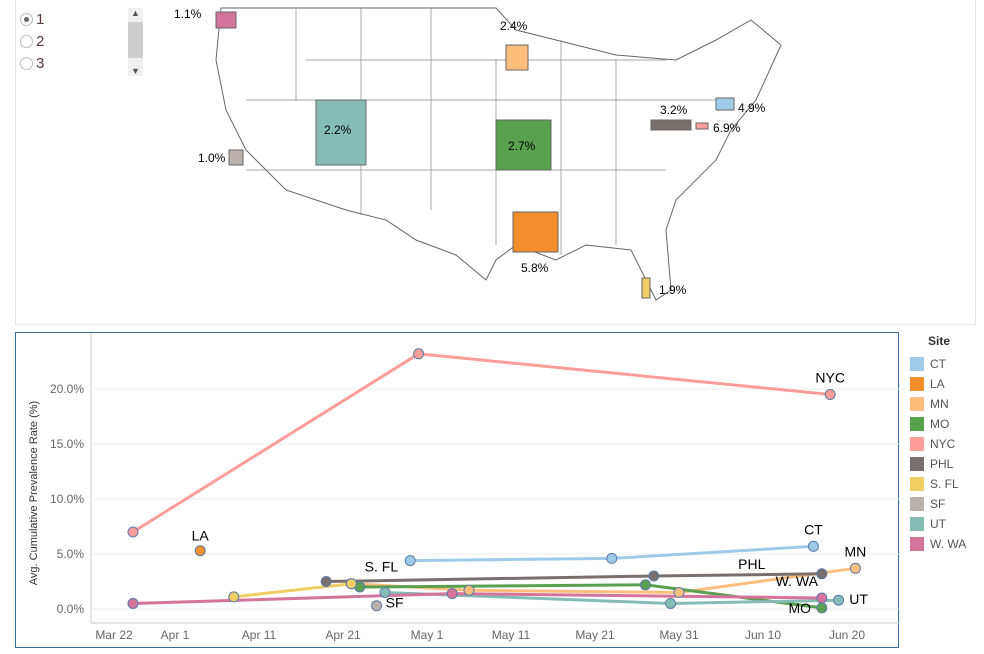  Describe the element at coordinates (948, 544) in the screenshot. I see `legend-label: W. WA` at that location.